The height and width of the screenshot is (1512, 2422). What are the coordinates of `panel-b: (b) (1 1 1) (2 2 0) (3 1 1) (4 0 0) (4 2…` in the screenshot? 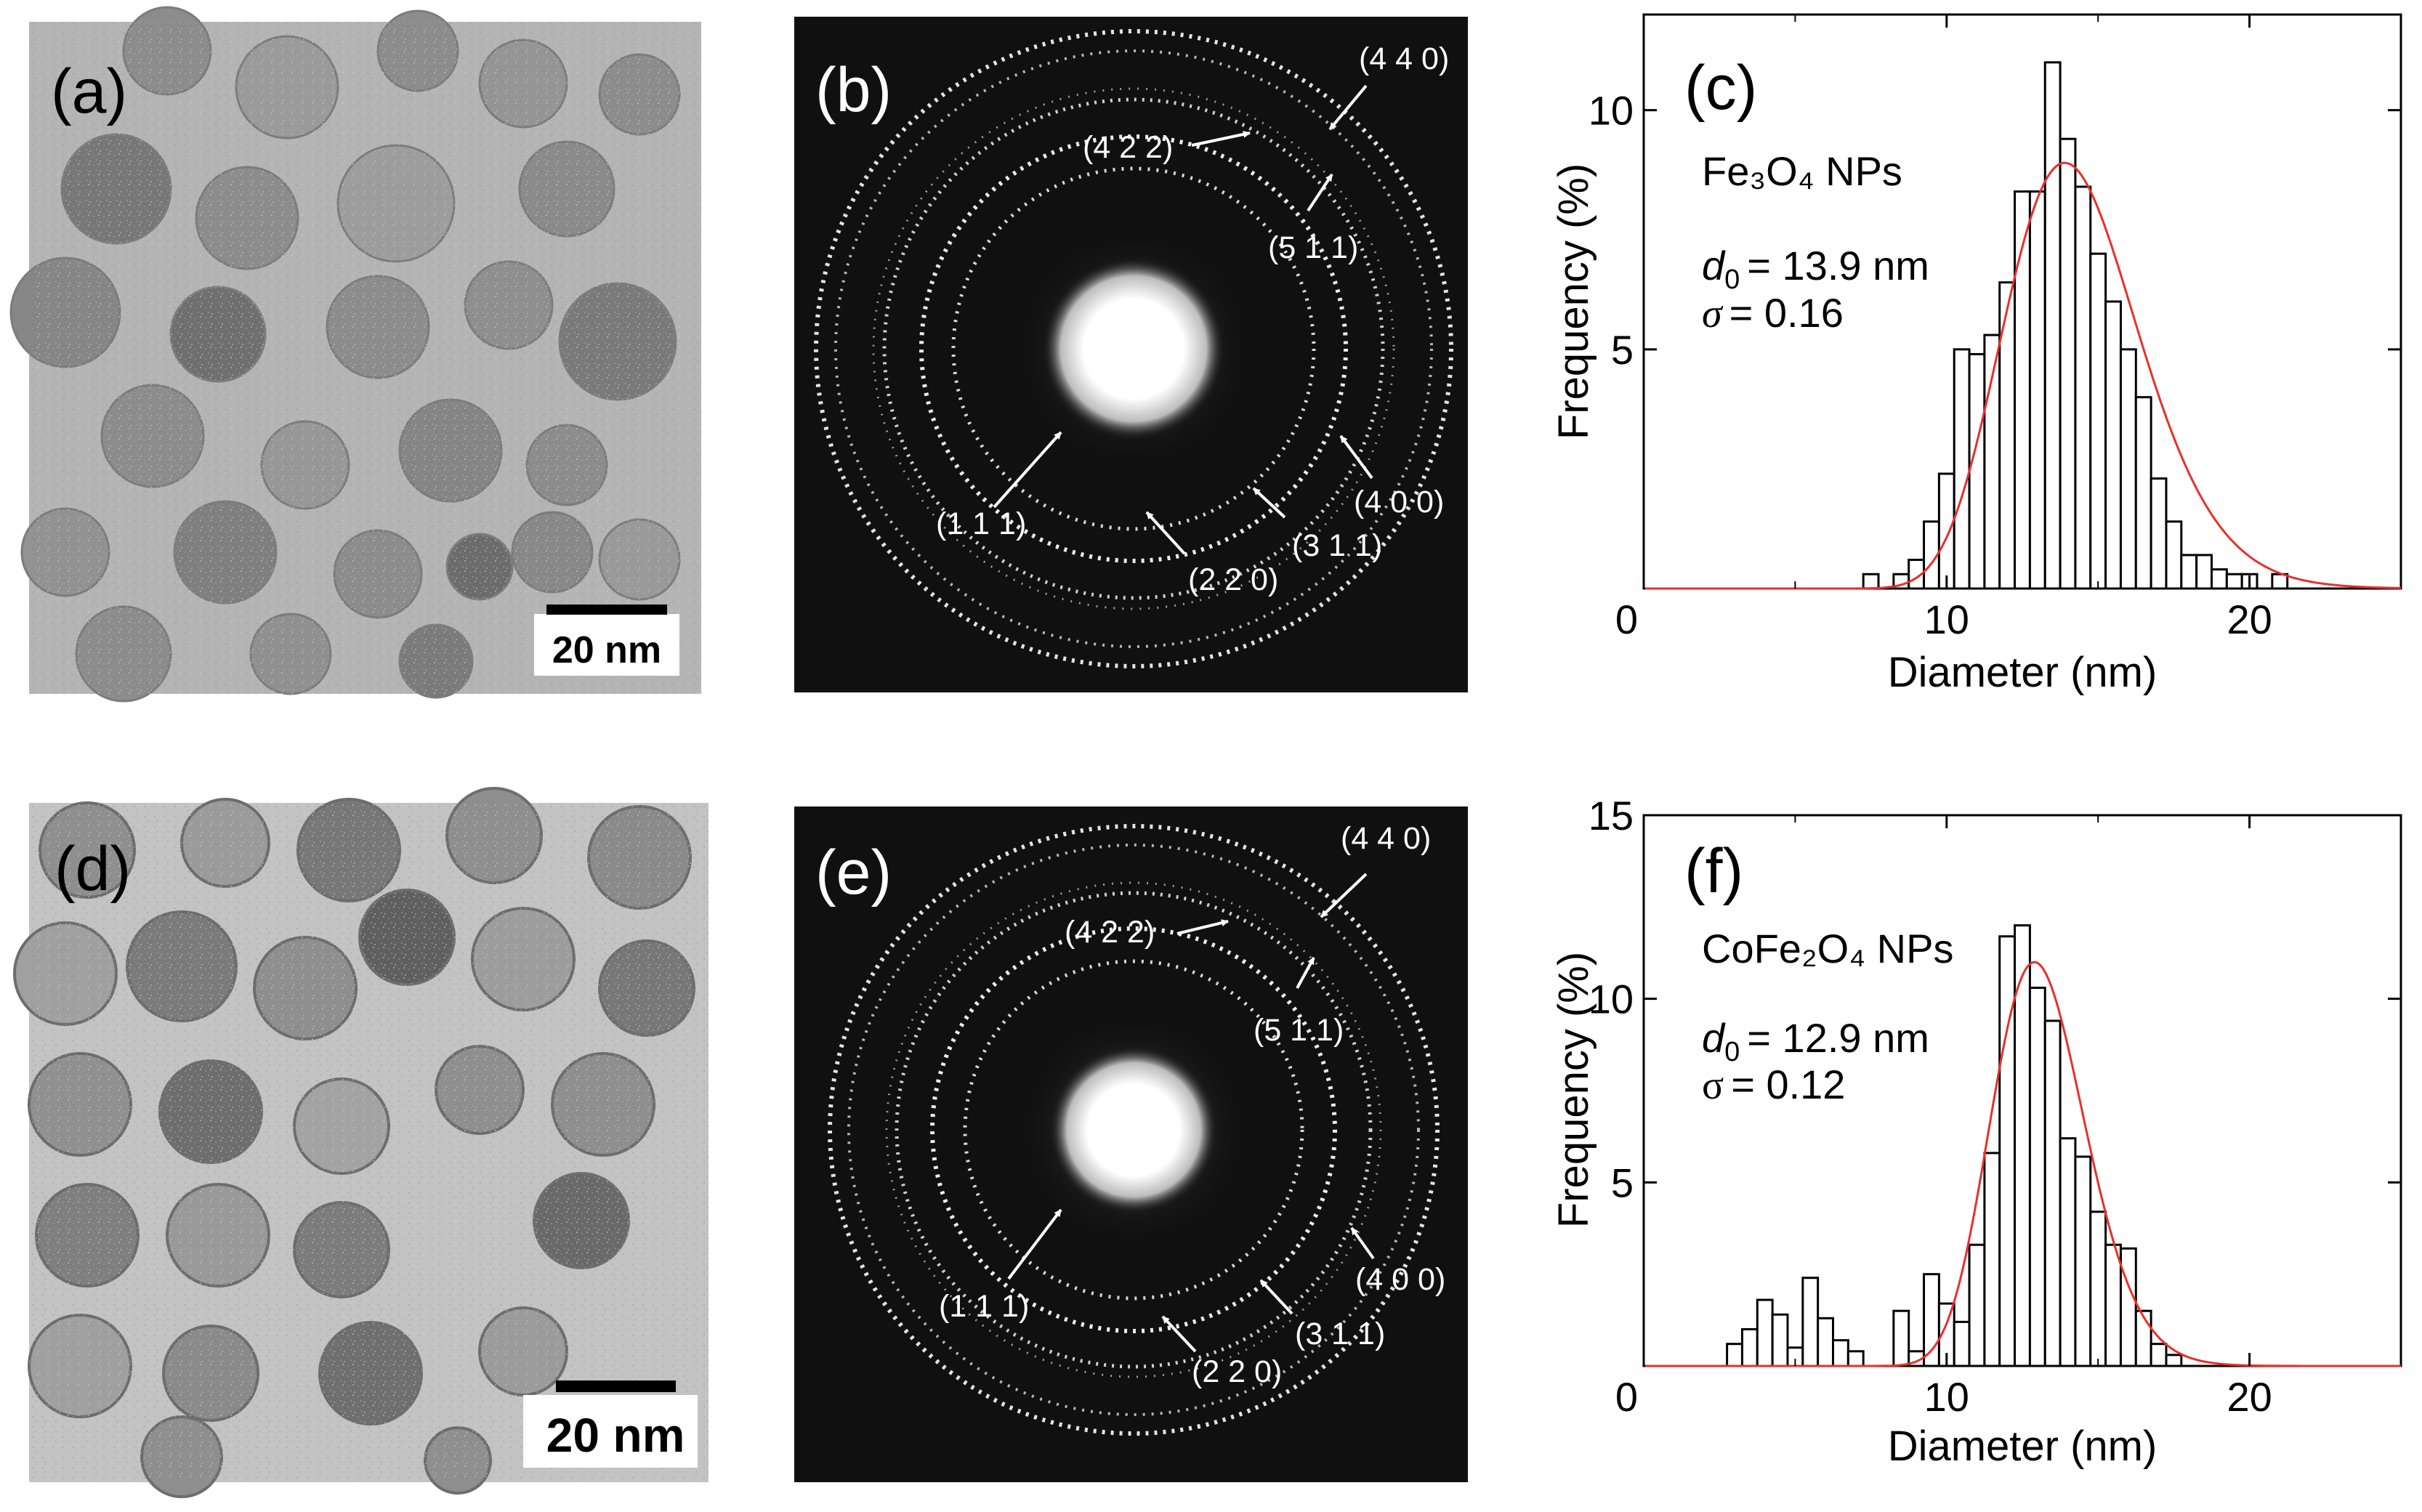 It's located at (1131, 354).